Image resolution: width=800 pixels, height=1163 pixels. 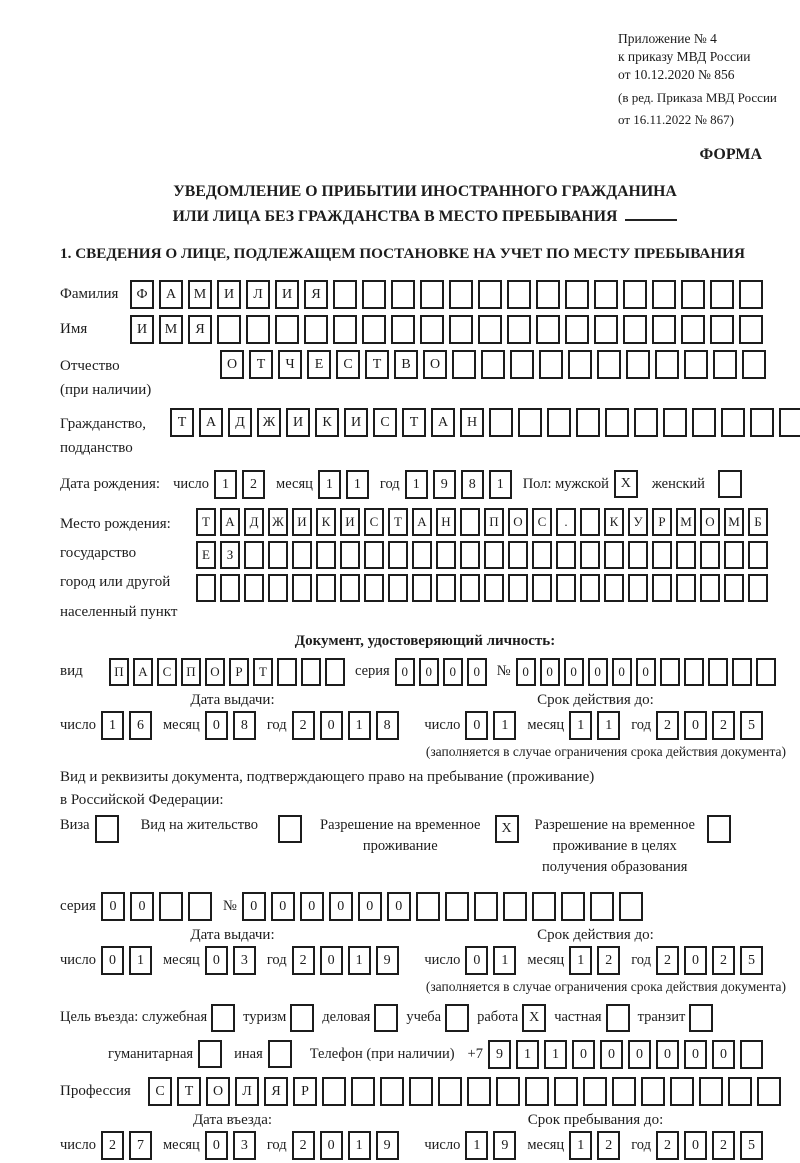 I want to click on char-cell: 8, so click(x=244, y=725).